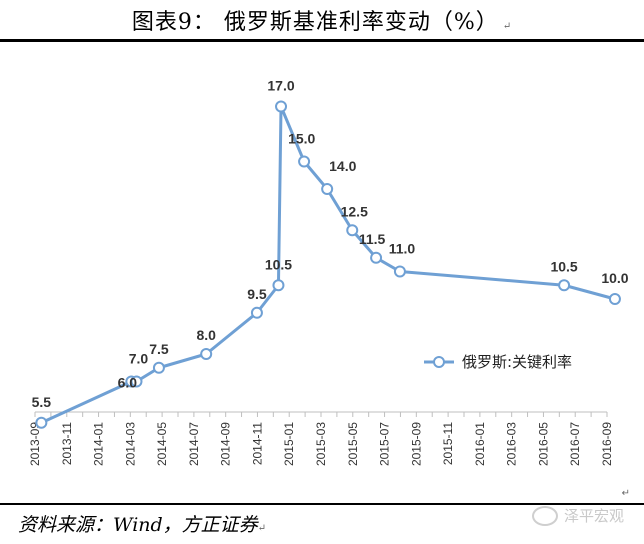 This screenshot has height=544, width=644. I want to click on data-label: 8.0, so click(206, 335).